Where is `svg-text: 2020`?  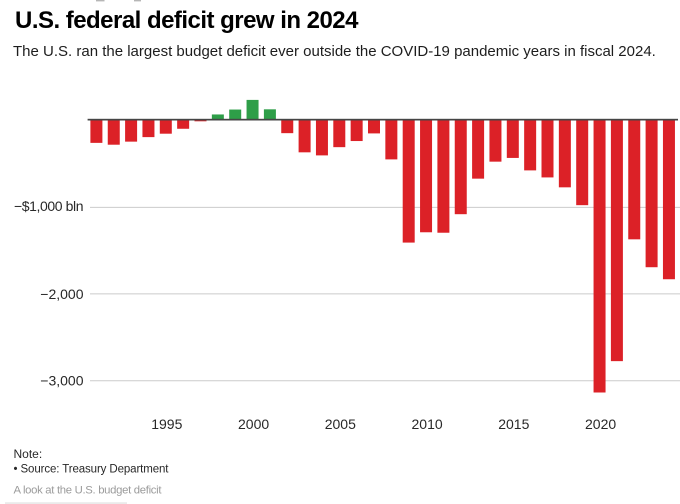
svg-text: 2020 is located at coordinates (600, 424).